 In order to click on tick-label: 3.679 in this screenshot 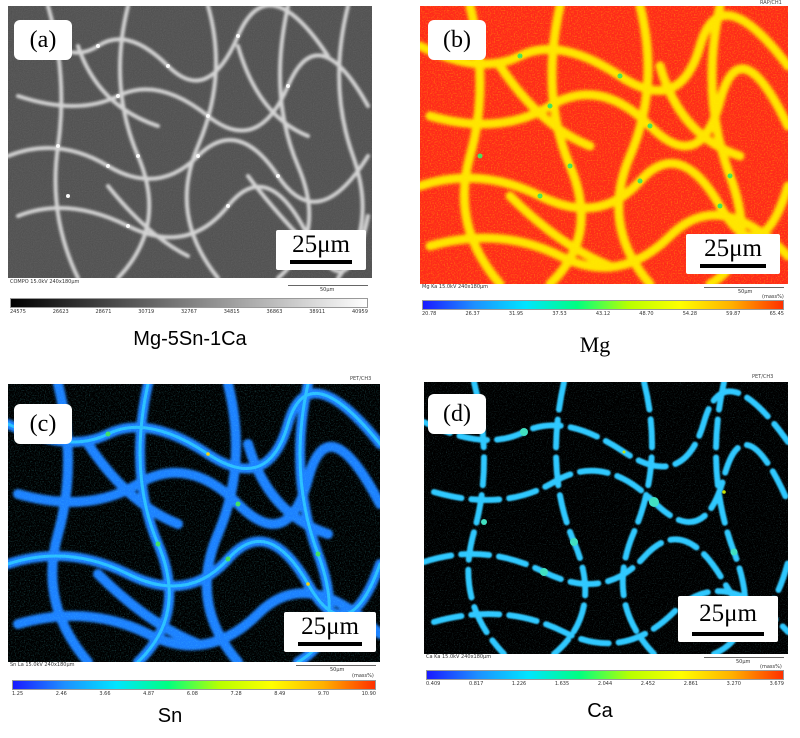, I will do `click(776, 684)`.